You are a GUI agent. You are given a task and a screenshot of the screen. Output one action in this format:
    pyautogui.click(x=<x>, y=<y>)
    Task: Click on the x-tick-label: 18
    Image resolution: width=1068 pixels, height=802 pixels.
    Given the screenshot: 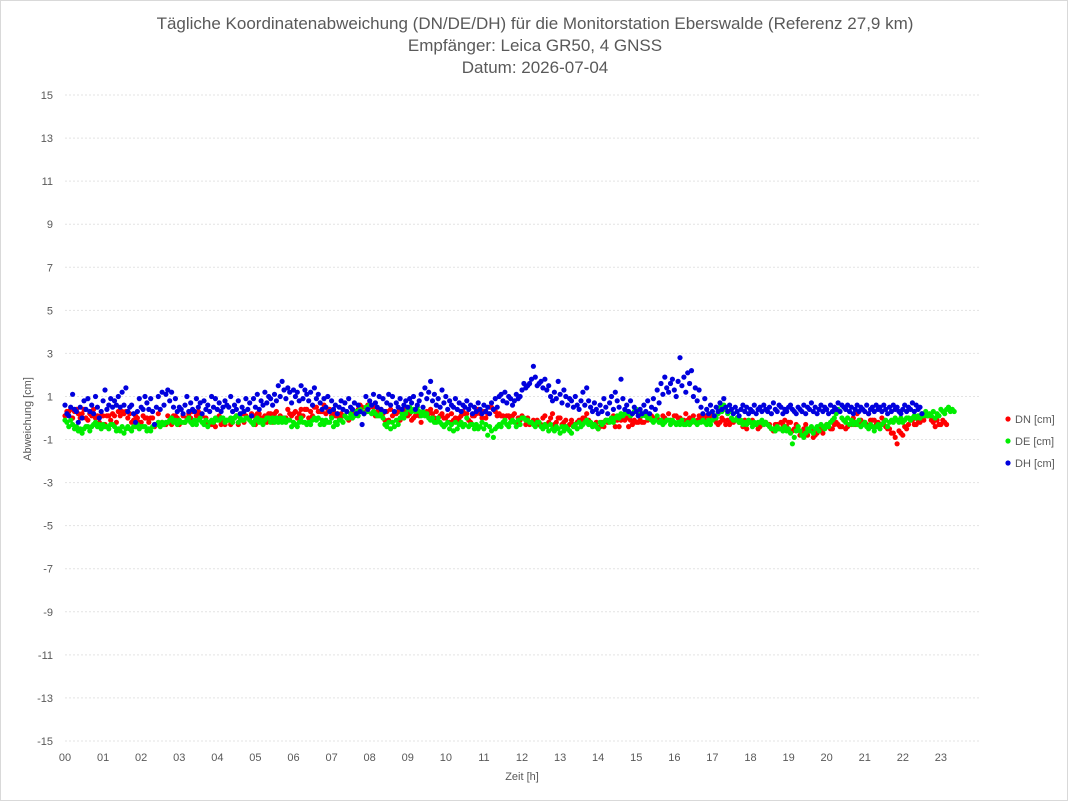 What is the action you would take?
    pyautogui.click(x=750, y=758)
    